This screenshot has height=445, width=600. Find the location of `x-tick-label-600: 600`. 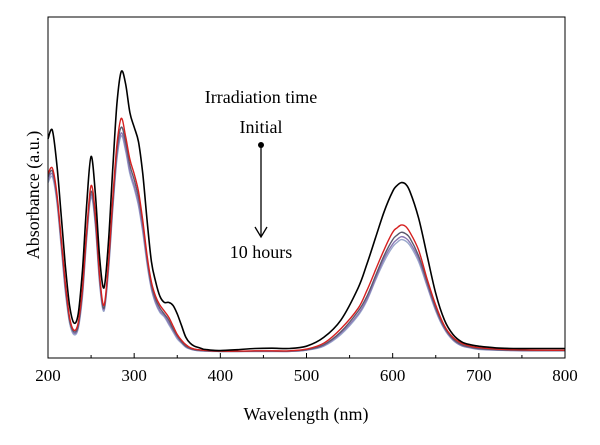

x-tick-label-600: 600 is located at coordinates (393, 375).